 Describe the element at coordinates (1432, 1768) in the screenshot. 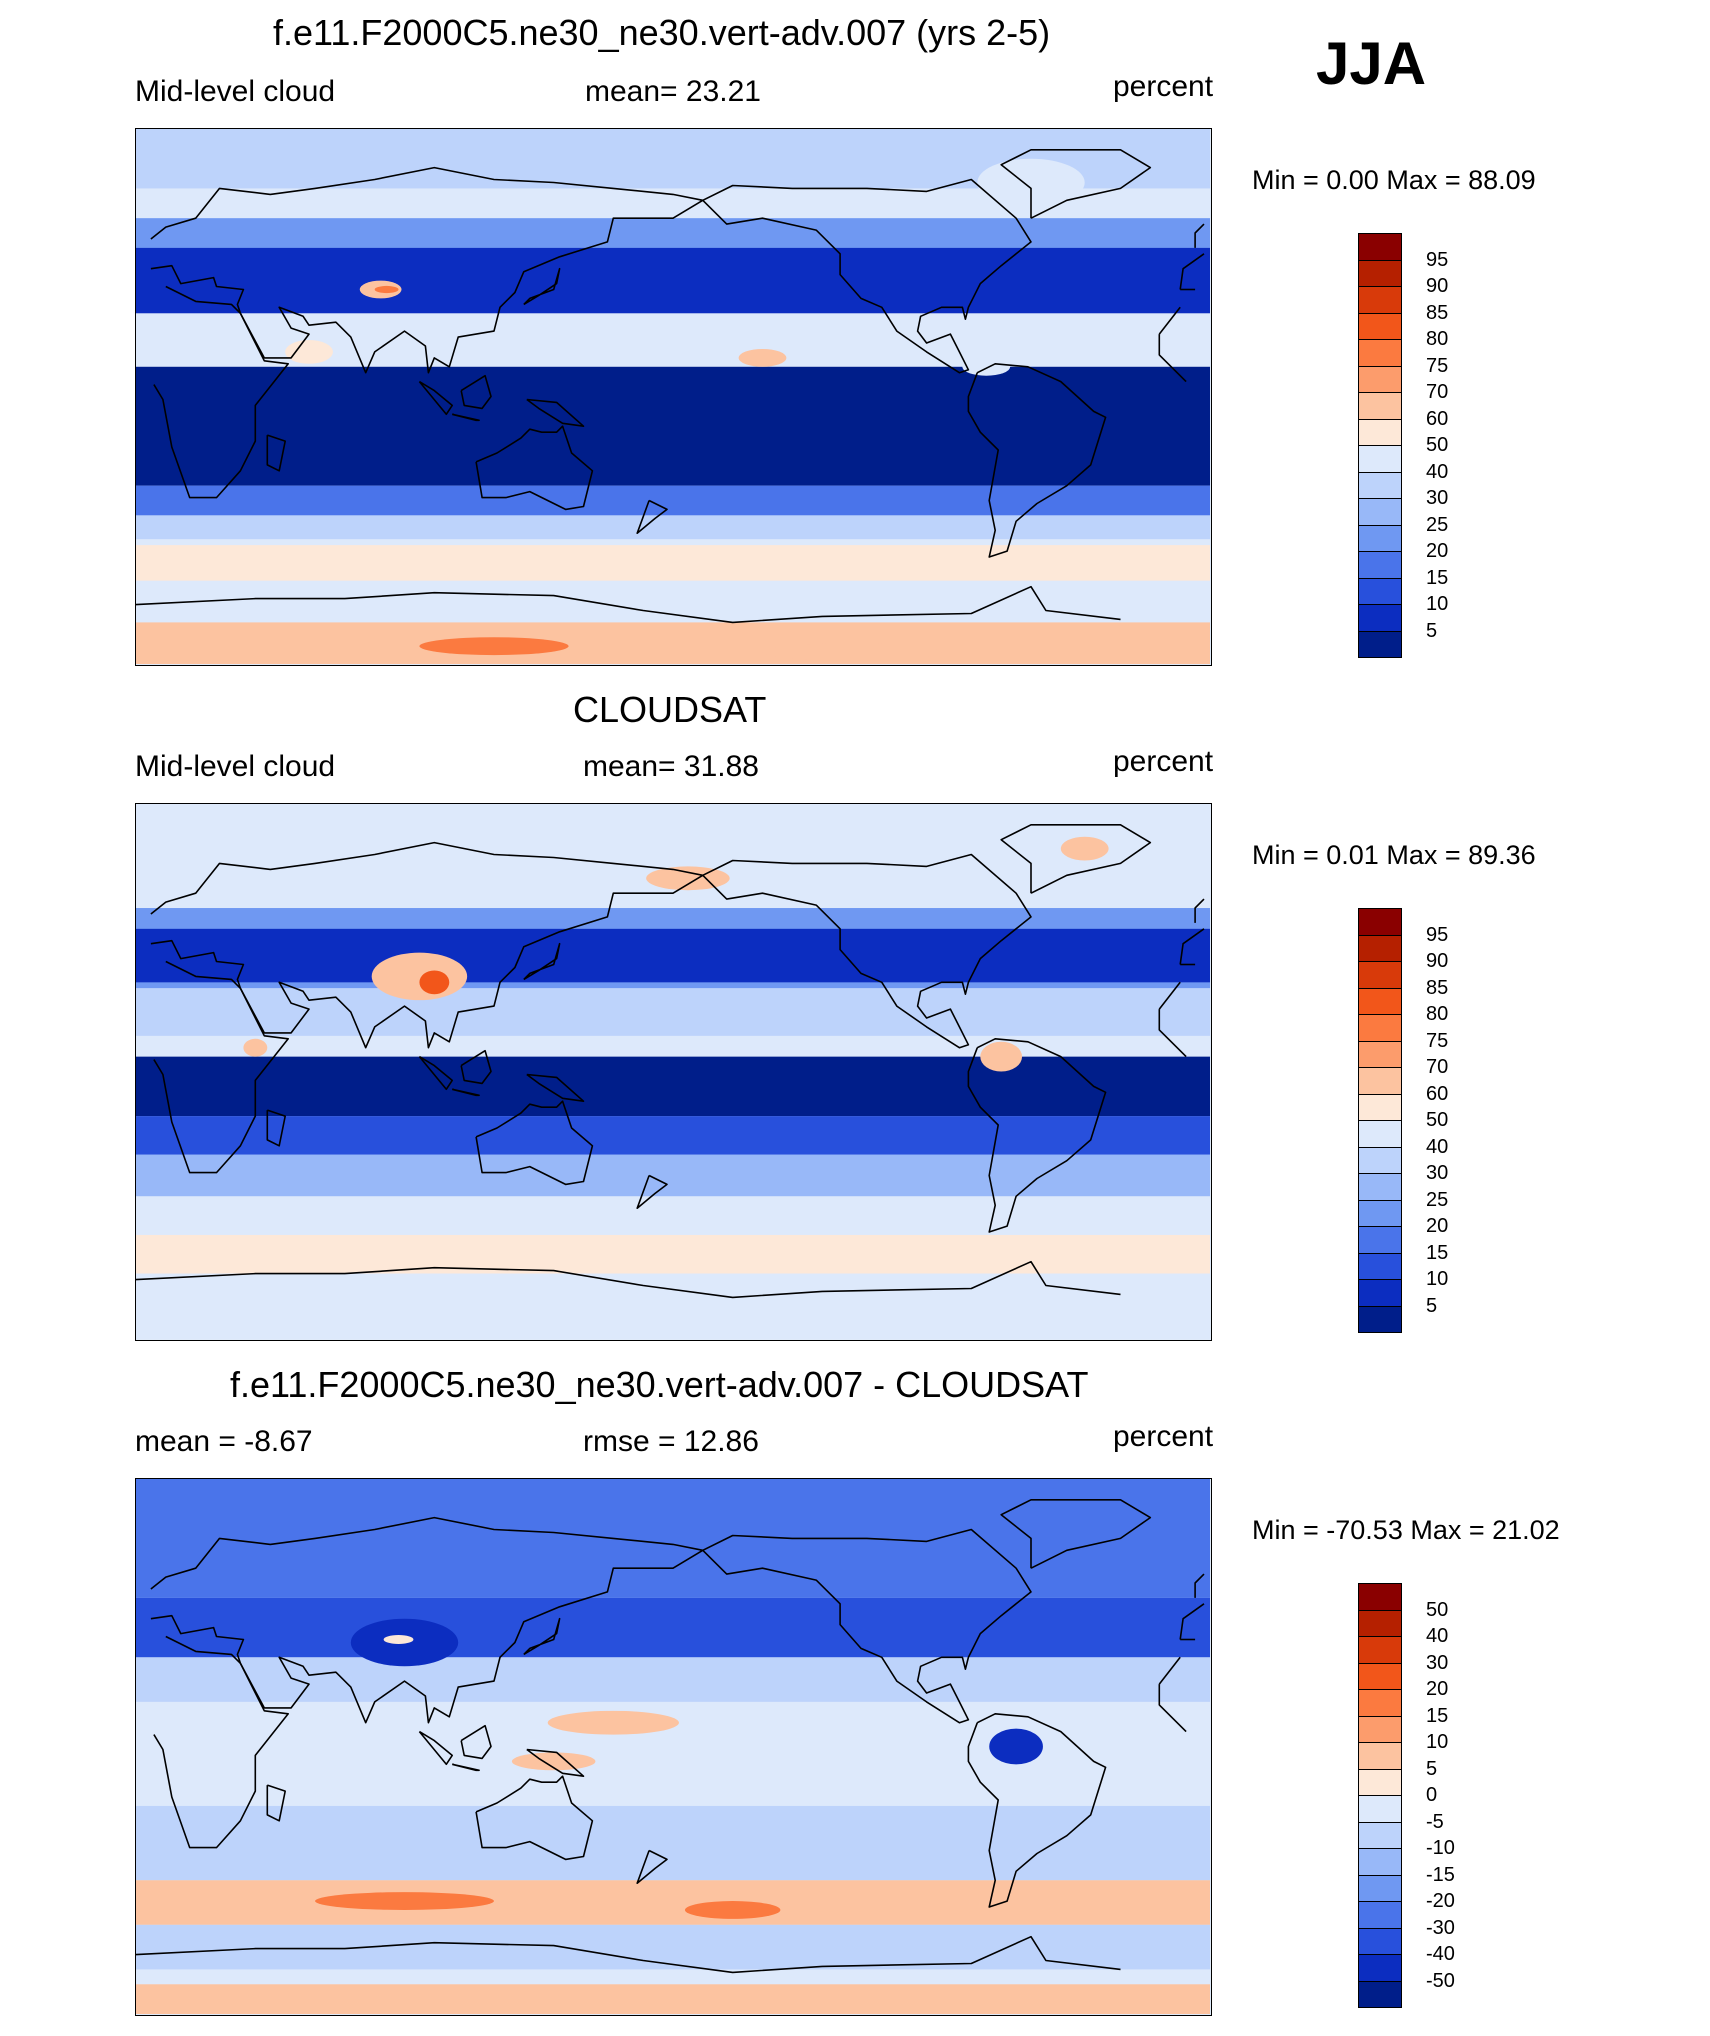

I see `colorbar-tick-label: 5` at that location.